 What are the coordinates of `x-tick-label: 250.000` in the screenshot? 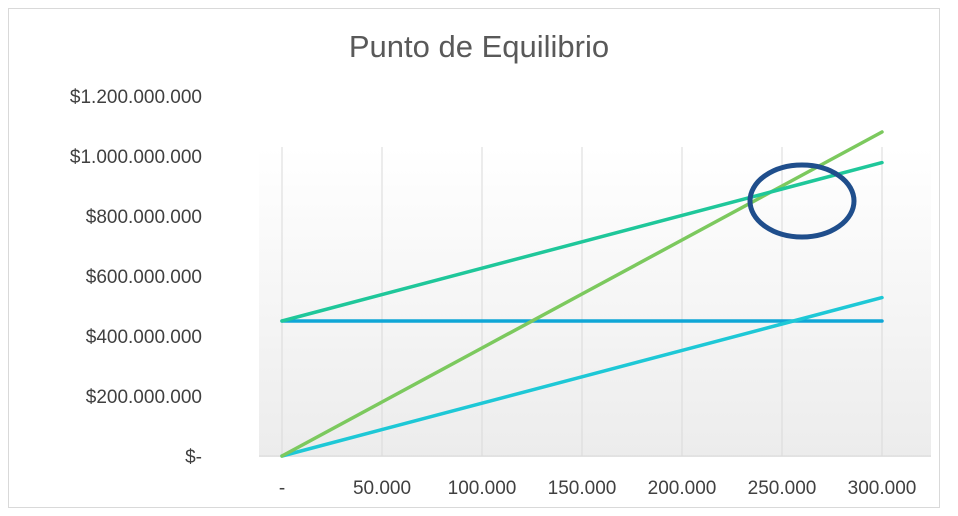 It's located at (782, 488).